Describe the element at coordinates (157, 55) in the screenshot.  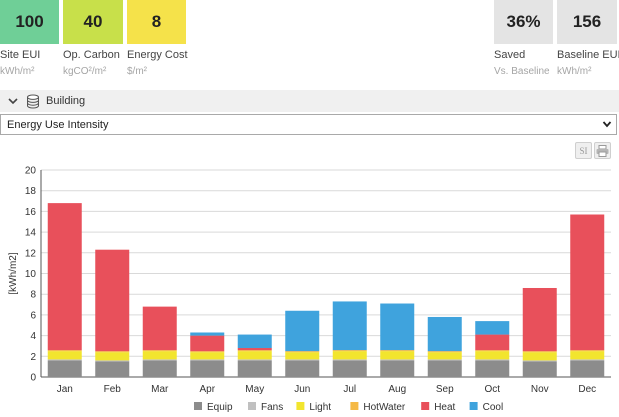
I see `metric-label: Energy Cost` at that location.